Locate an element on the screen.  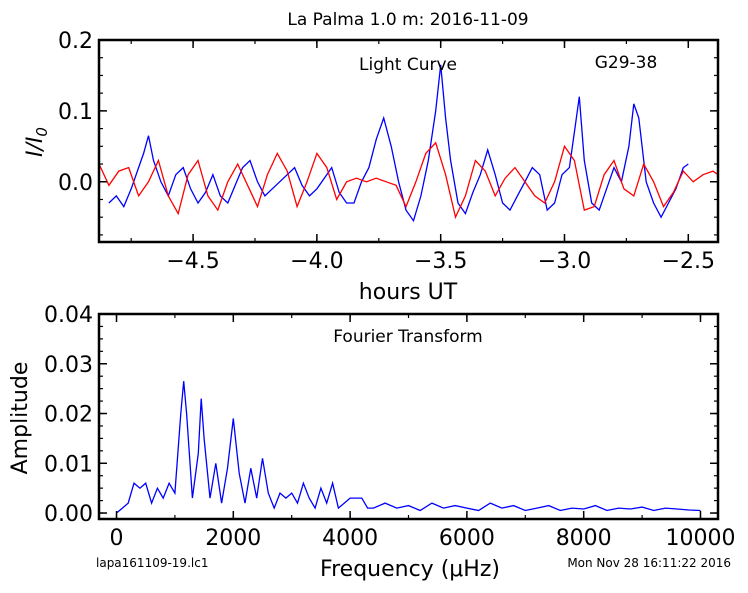
star-name-annotation: G29-38 is located at coordinates (626, 63).